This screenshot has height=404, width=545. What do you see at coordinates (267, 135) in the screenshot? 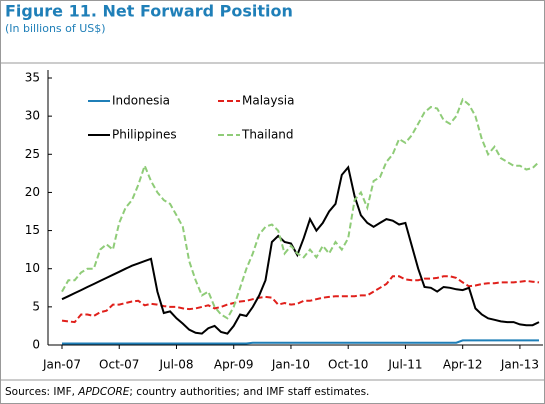
I see `legend-label: Thailand` at bounding box center [267, 135].